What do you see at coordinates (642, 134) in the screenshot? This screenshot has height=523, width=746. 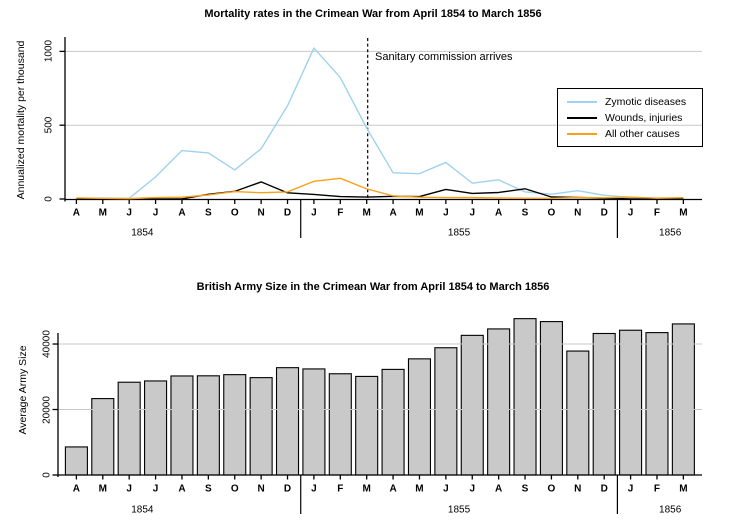 I see `legend-label: All other causes` at bounding box center [642, 134].